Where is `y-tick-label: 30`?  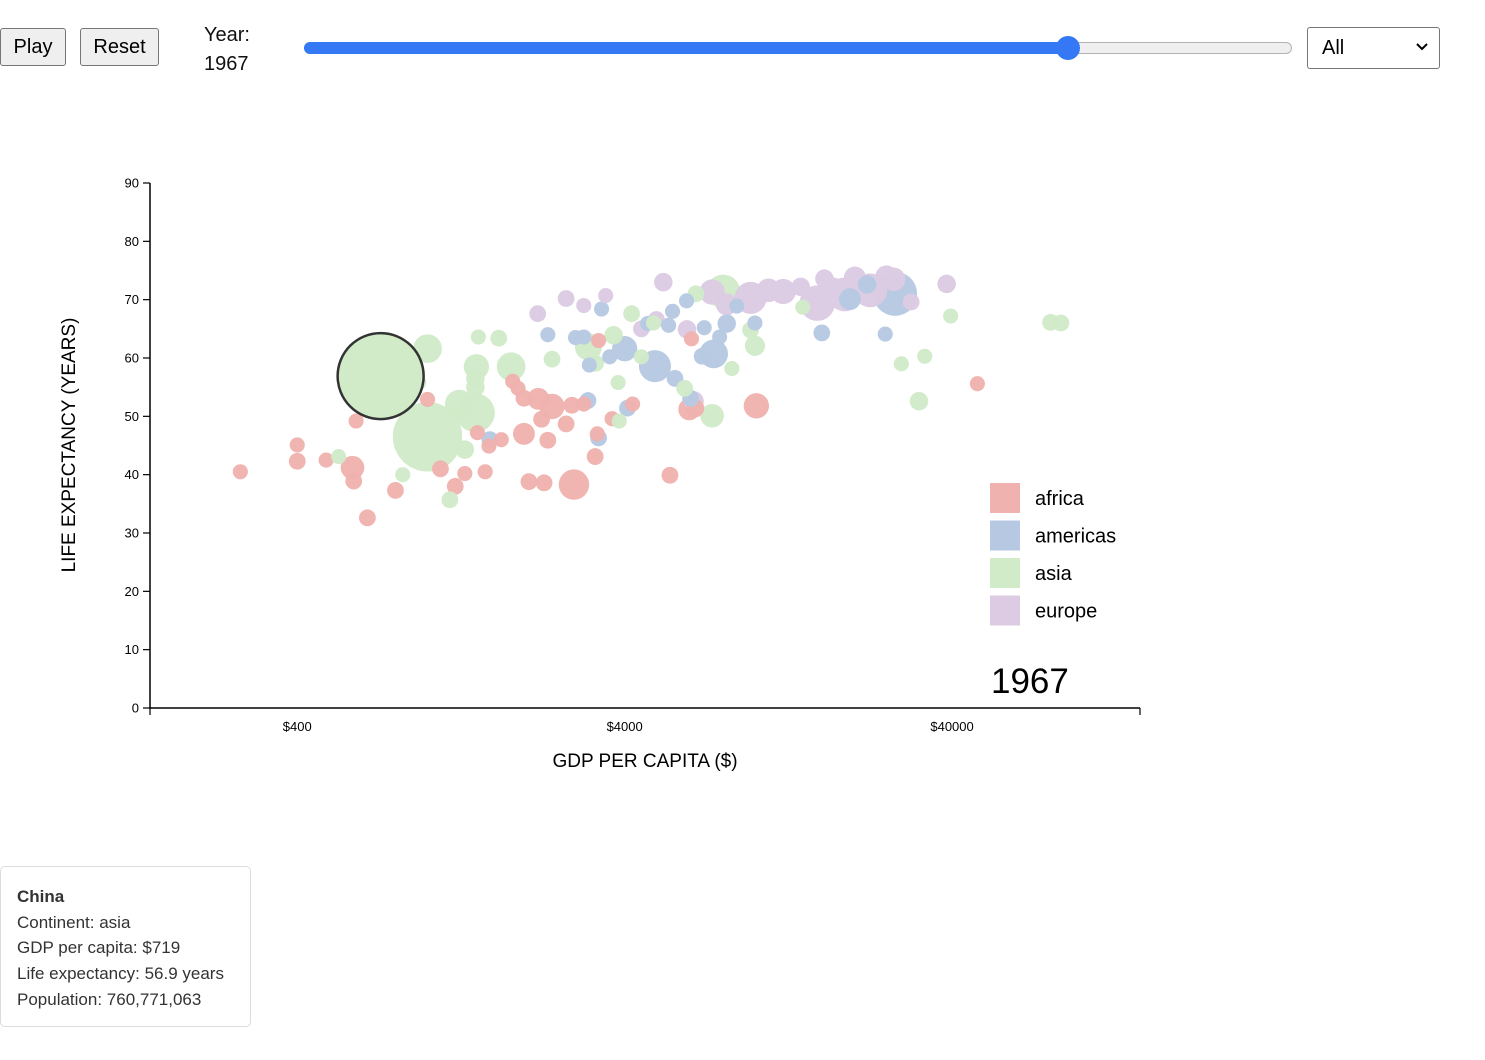 y-tick-label: 30 is located at coordinates (132, 533).